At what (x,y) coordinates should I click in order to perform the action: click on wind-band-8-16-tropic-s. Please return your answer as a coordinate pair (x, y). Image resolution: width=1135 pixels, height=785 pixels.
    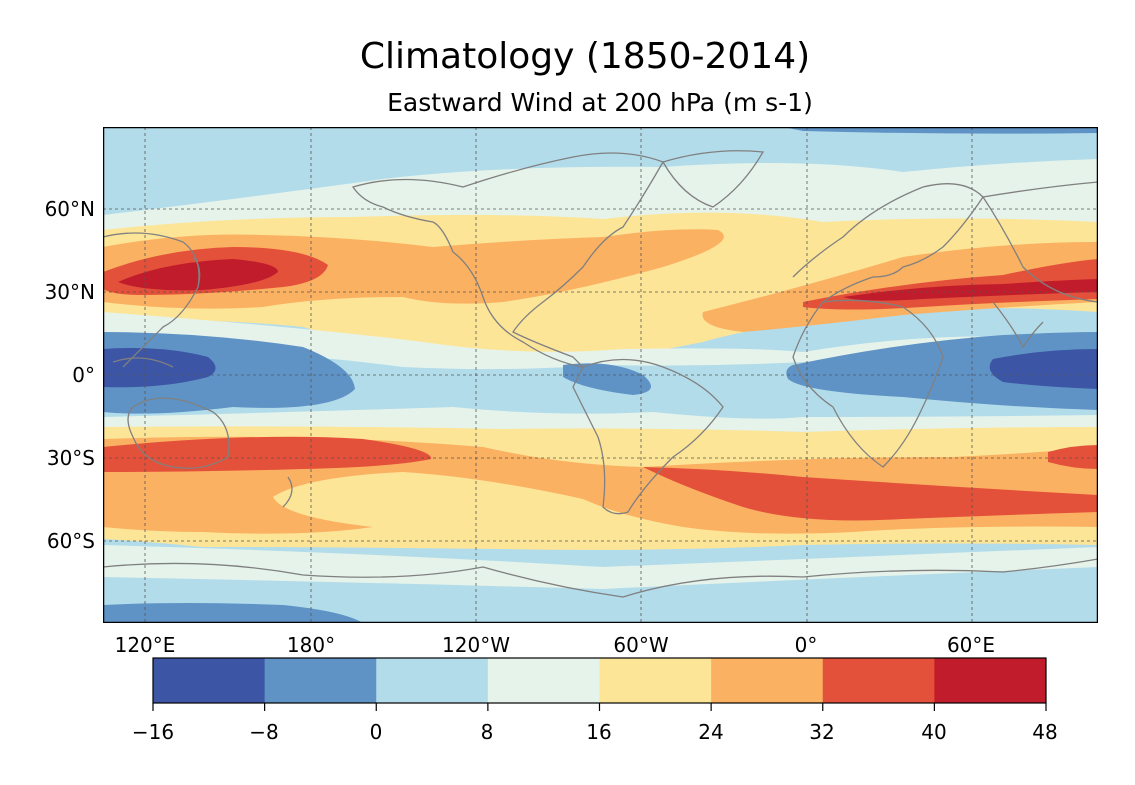
    Looking at the image, I should click on (600, 419).